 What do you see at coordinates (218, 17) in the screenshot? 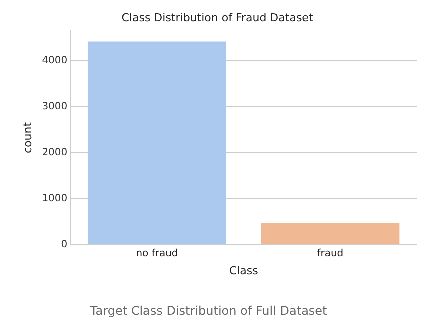
I see `chart-title: Class Distribution of Fraud Dataset` at bounding box center [218, 17].